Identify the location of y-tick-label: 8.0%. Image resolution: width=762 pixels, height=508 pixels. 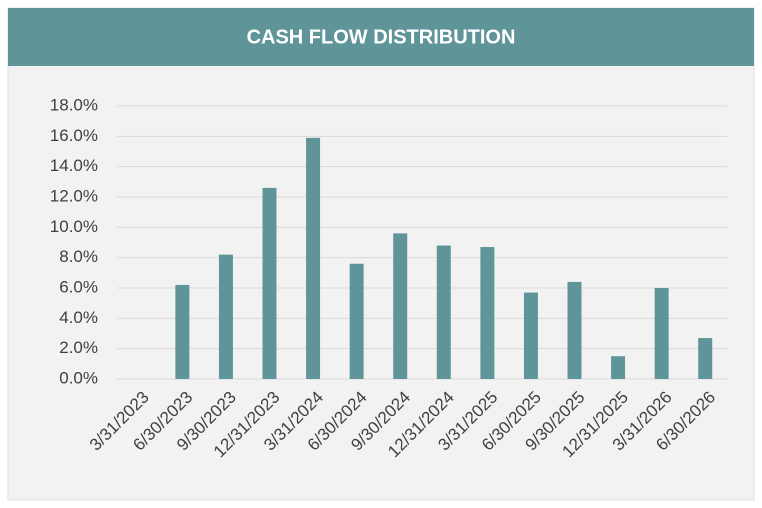
(78, 256).